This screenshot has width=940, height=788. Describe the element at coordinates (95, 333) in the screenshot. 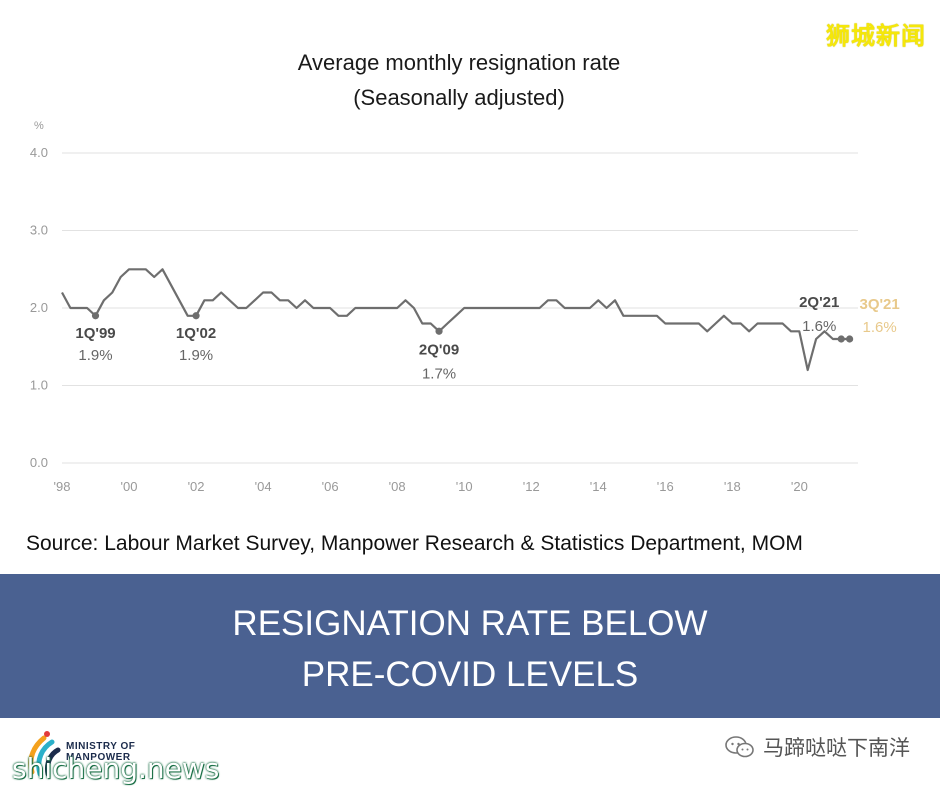

I see `annotation-label: 1Q'99` at that location.